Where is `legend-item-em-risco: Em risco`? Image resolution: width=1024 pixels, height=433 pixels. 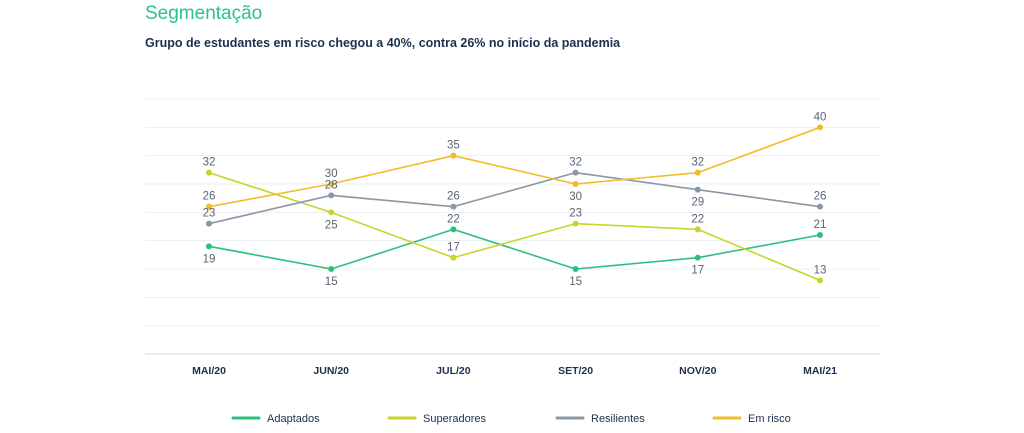
legend-item-em-risco: Em risco is located at coordinates (751, 419).